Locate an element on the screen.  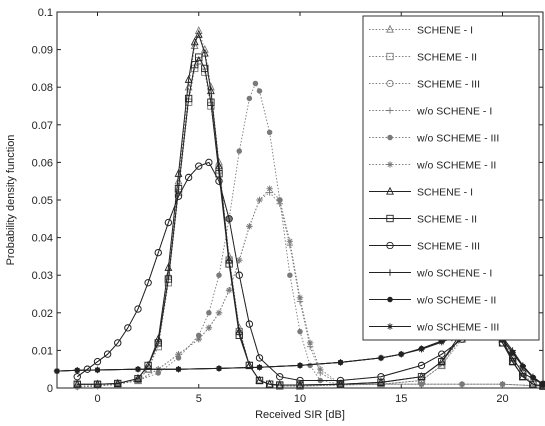
legend-item: SCHENE - I is located at coordinates (421, 193).